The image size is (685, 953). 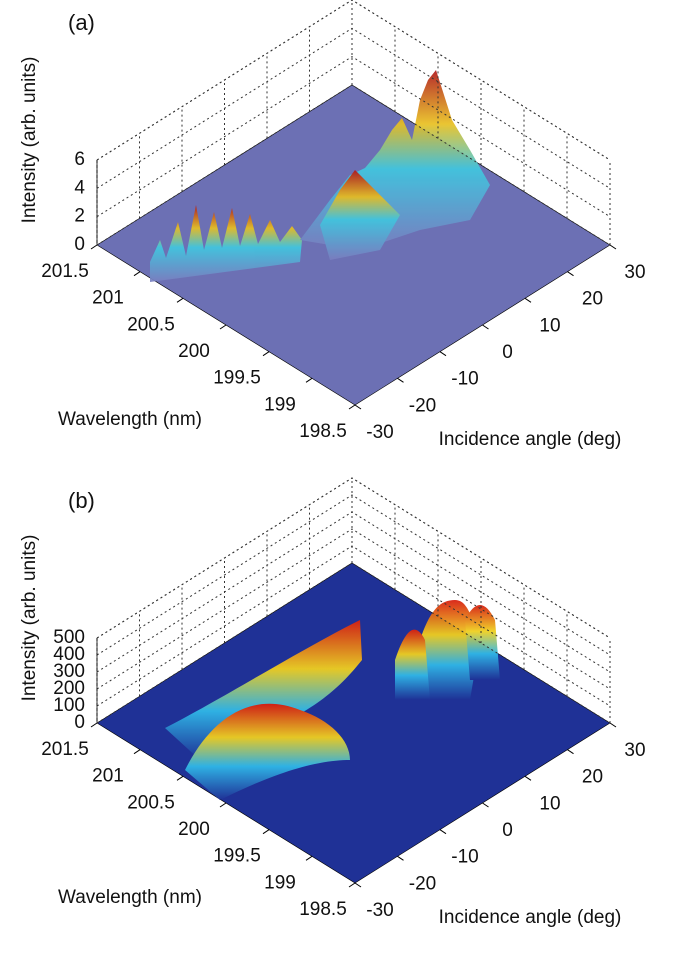 What do you see at coordinates (69, 654) in the screenshot?
I see `z-tick-label: 400` at bounding box center [69, 654].